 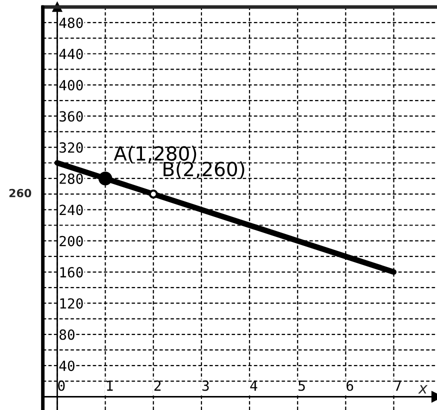 I want to click on y-tick-label: 440, so click(x=71, y=54).